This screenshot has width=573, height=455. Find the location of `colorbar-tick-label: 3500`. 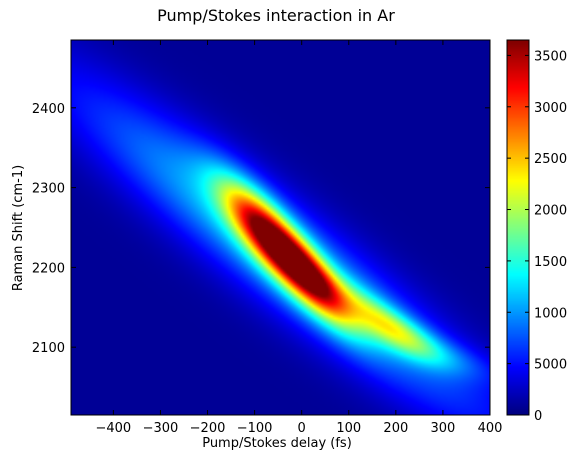

colorbar-tick-label: 3500 is located at coordinates (550, 56).